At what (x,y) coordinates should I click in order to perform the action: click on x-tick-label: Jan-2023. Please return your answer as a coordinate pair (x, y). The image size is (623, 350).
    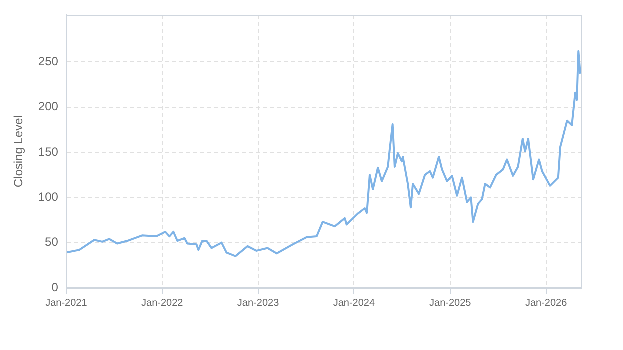
    Looking at the image, I should click on (258, 303).